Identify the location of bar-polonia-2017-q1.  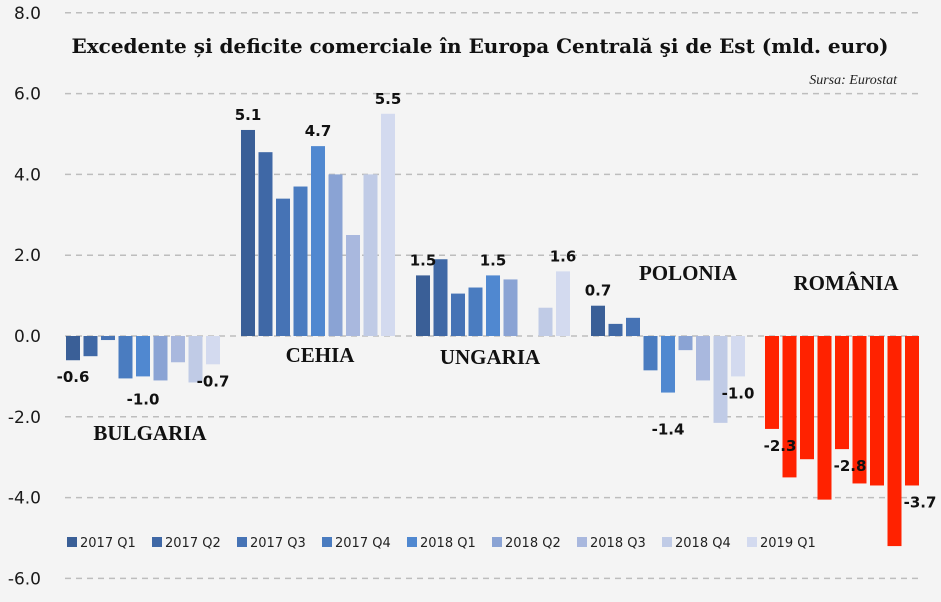
(598, 320).